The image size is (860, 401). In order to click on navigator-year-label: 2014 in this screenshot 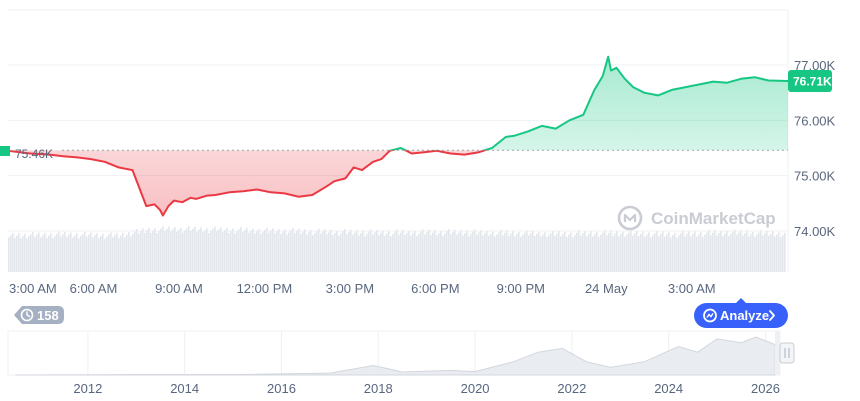, I will do `click(184, 388)`.